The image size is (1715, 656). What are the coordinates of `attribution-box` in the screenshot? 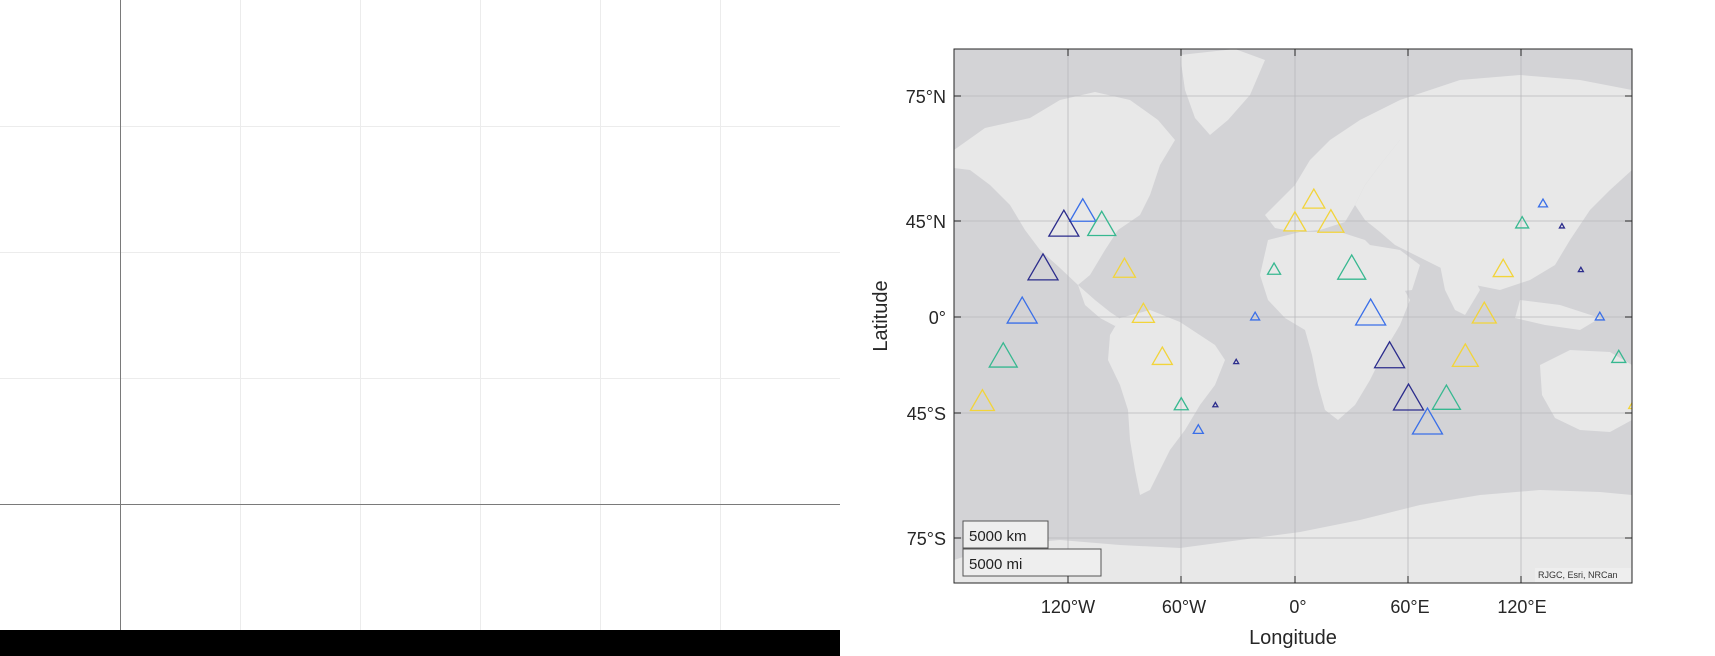 It's located at (1583, 575).